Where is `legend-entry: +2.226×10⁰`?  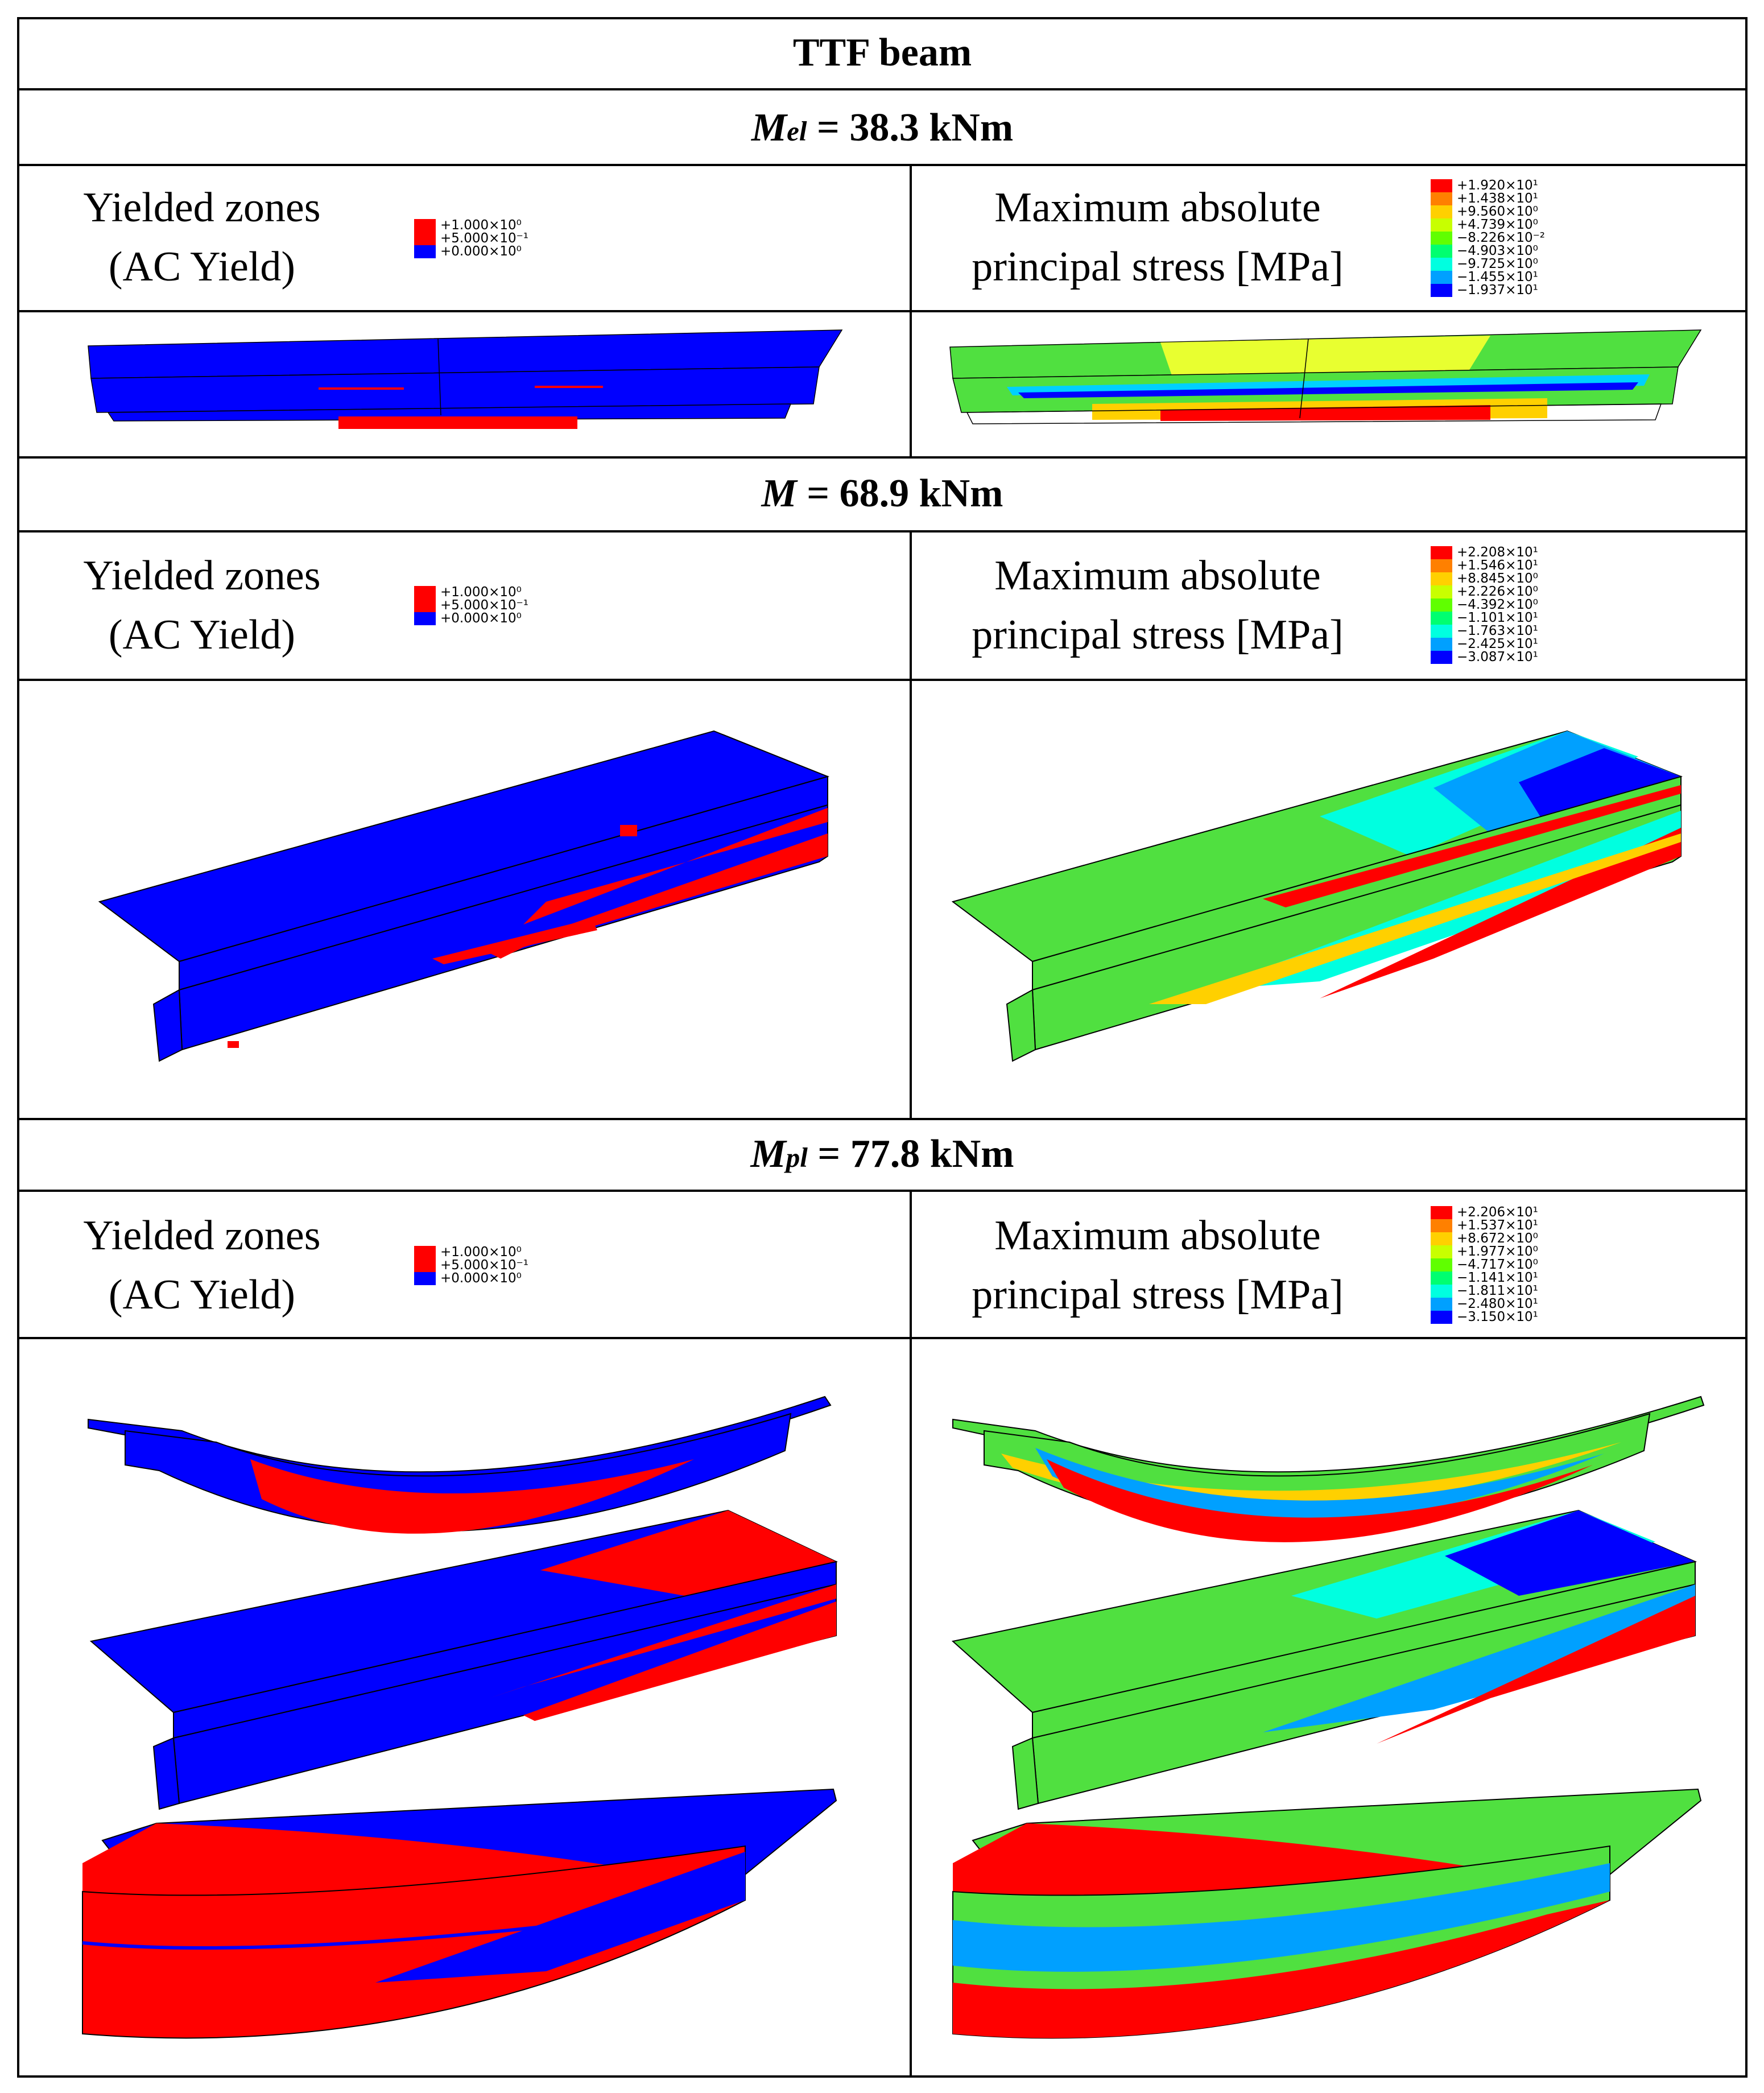
legend-entry: +2.226×10⁰ is located at coordinates (1484, 592).